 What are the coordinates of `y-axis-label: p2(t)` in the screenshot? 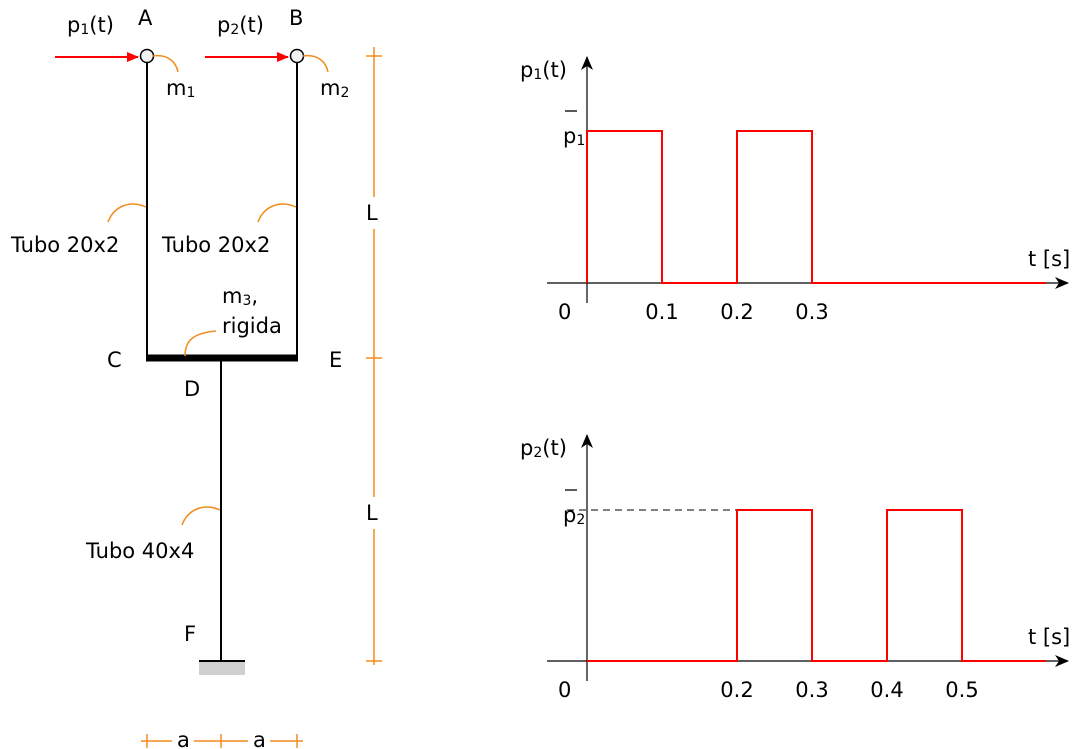 It's located at (543, 448).